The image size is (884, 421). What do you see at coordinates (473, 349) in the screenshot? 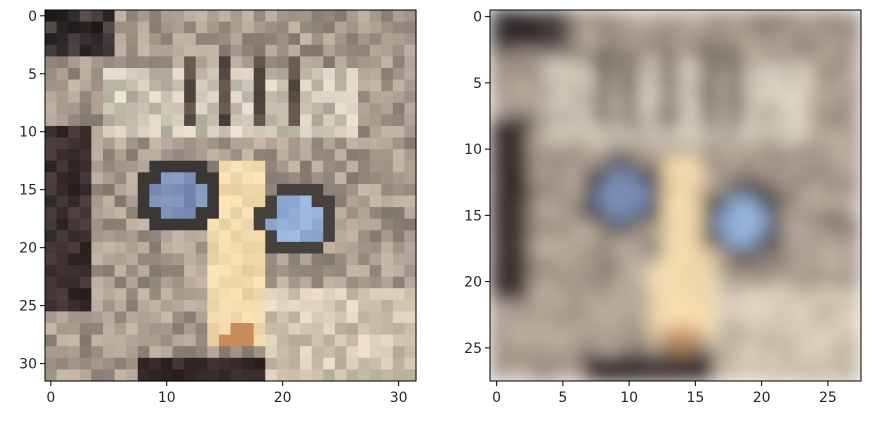
I see `y-tick-label: 25` at bounding box center [473, 349].